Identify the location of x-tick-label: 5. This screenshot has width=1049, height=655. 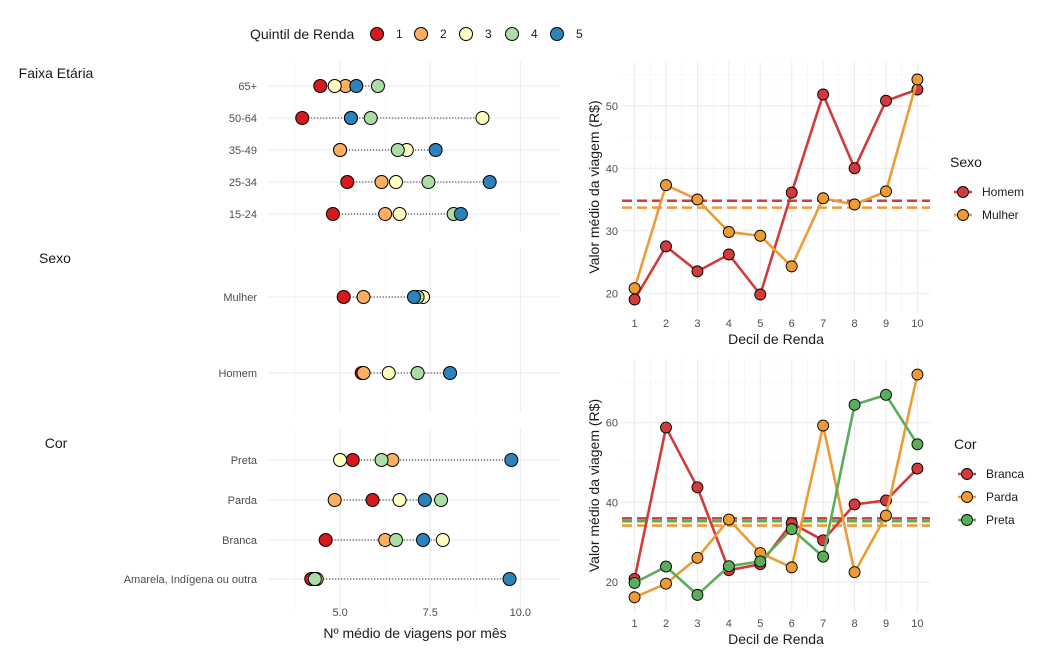
(760, 324).